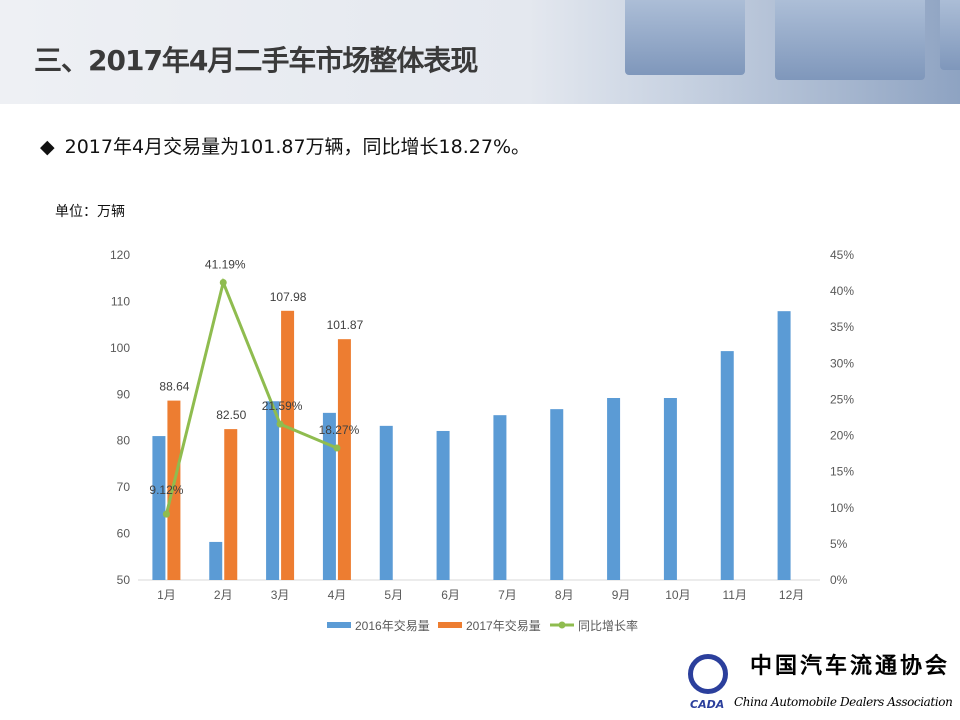 Image resolution: width=960 pixels, height=720 pixels. What do you see at coordinates (282, 406) in the screenshot?
I see `growth-rate-data-label: 21.59%` at bounding box center [282, 406].